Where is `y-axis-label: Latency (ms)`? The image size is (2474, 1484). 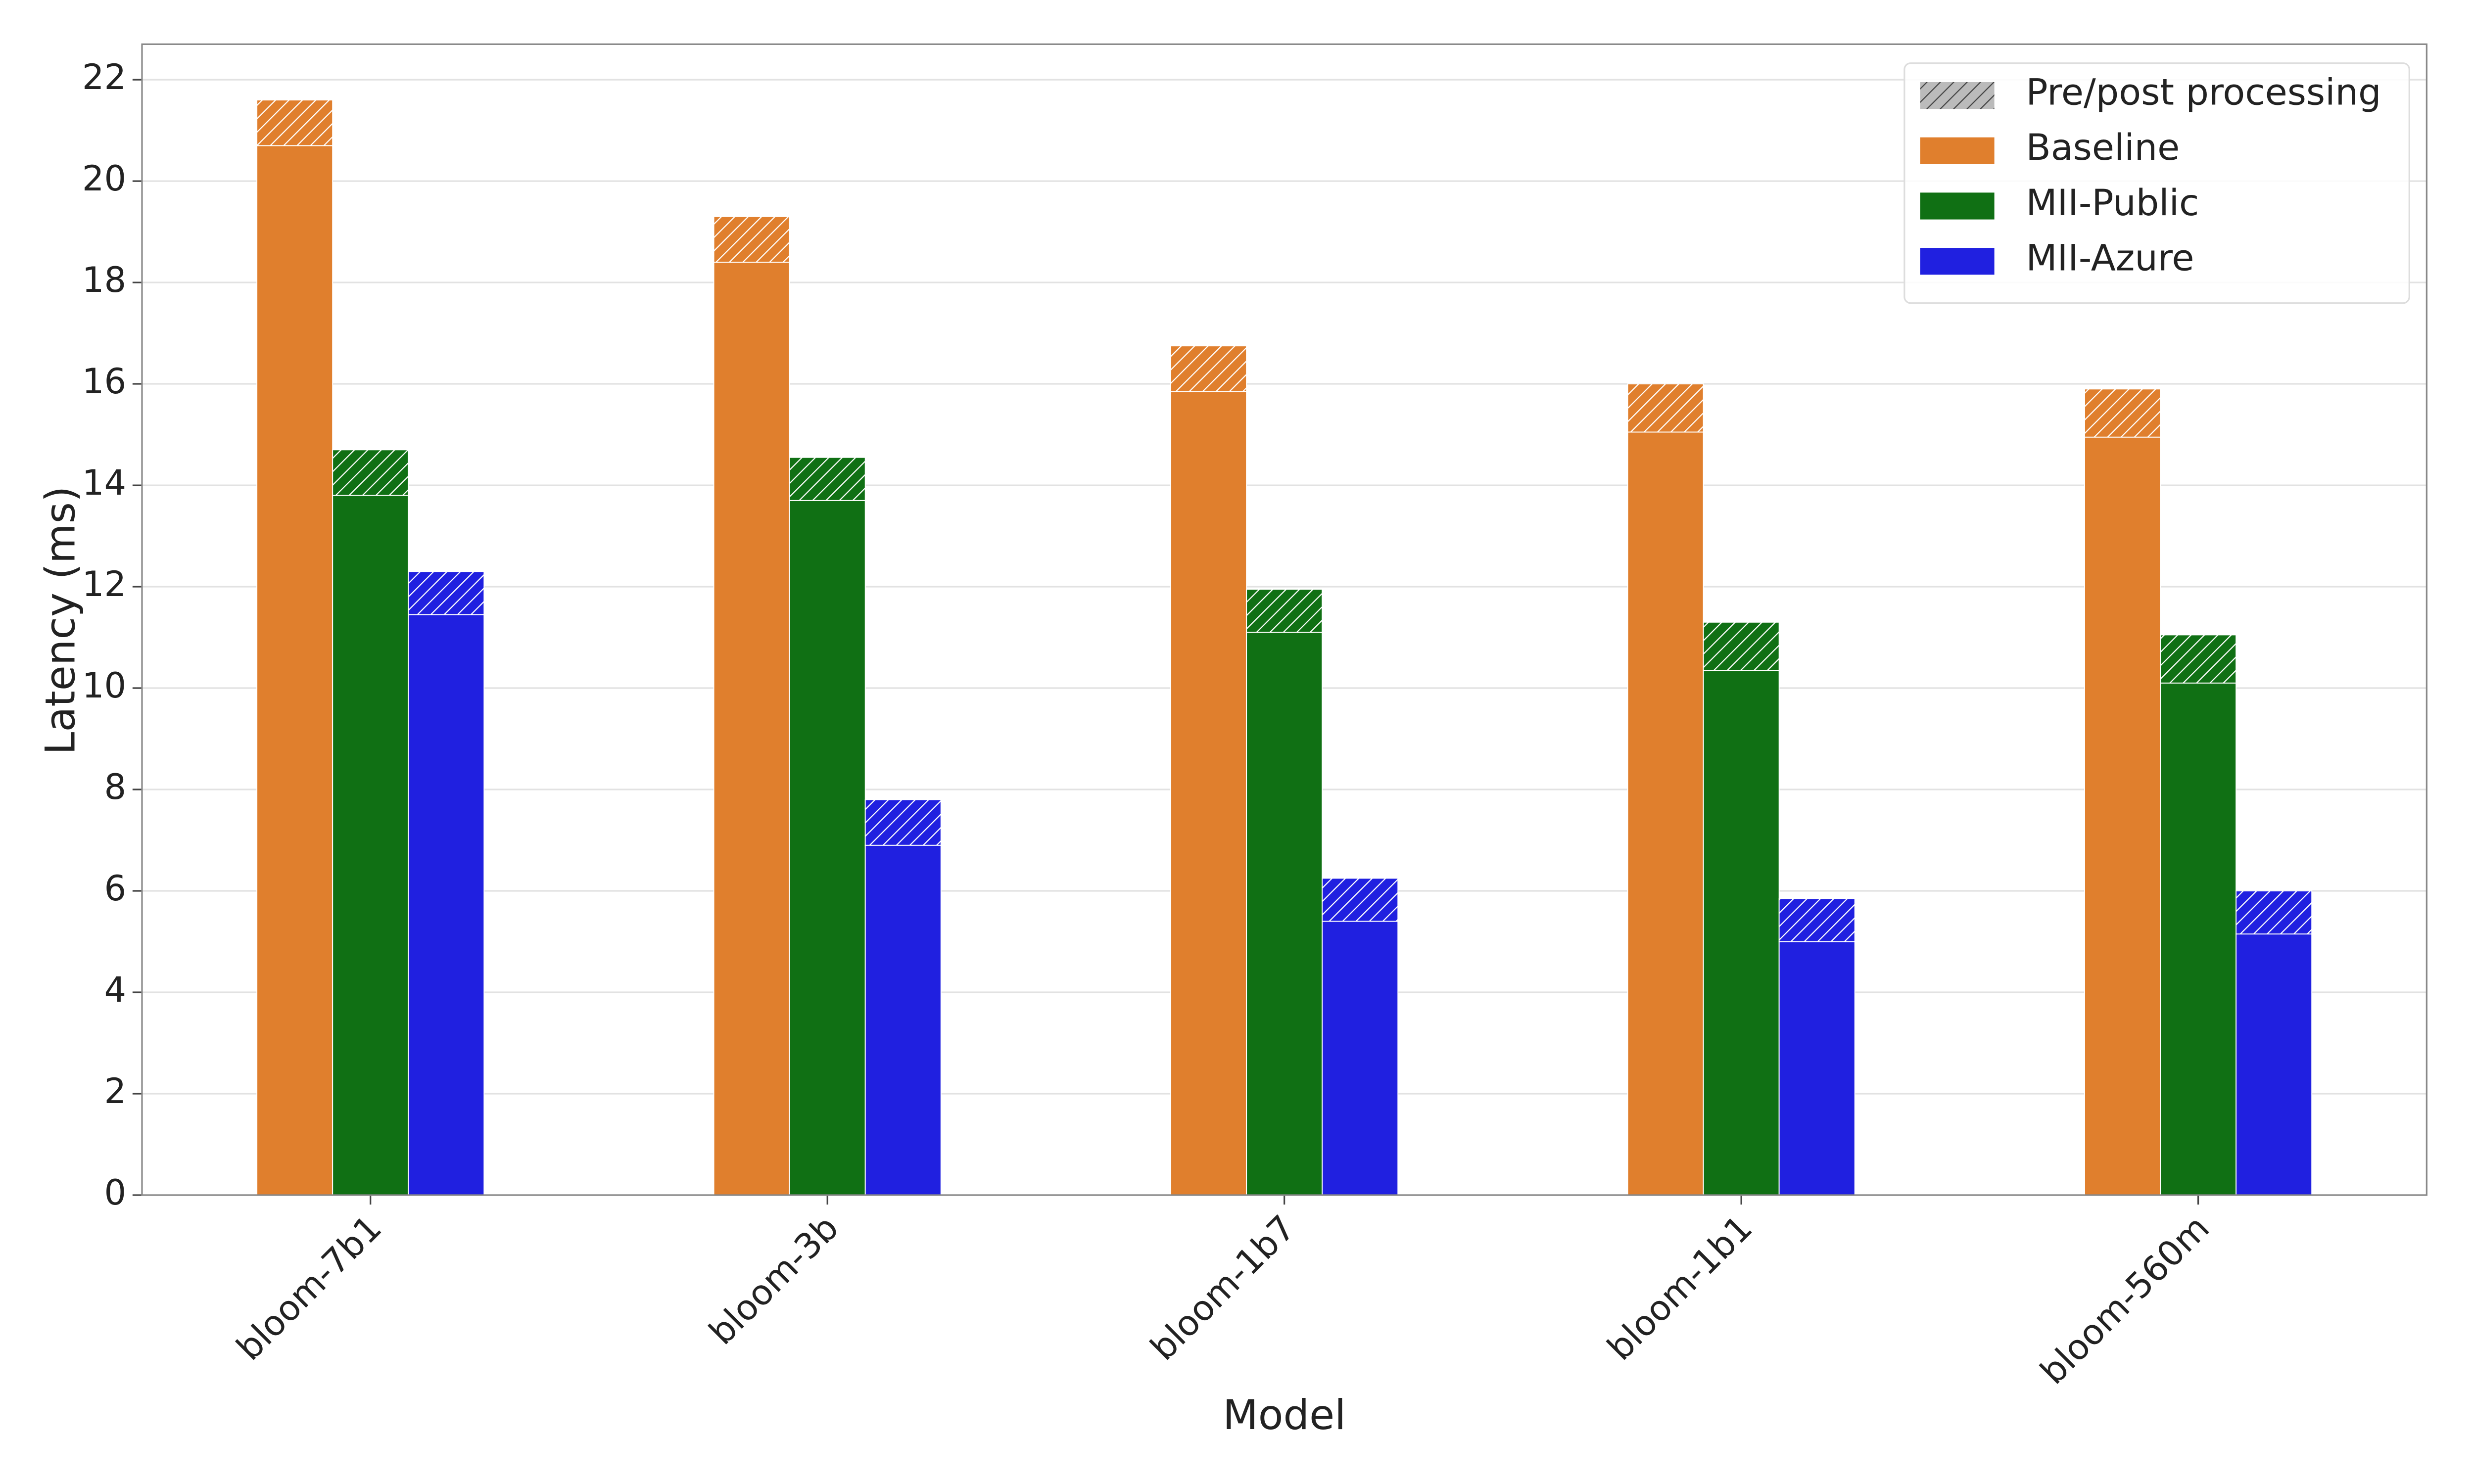 y-axis-label: Latency (ms) is located at coordinates (61, 620).